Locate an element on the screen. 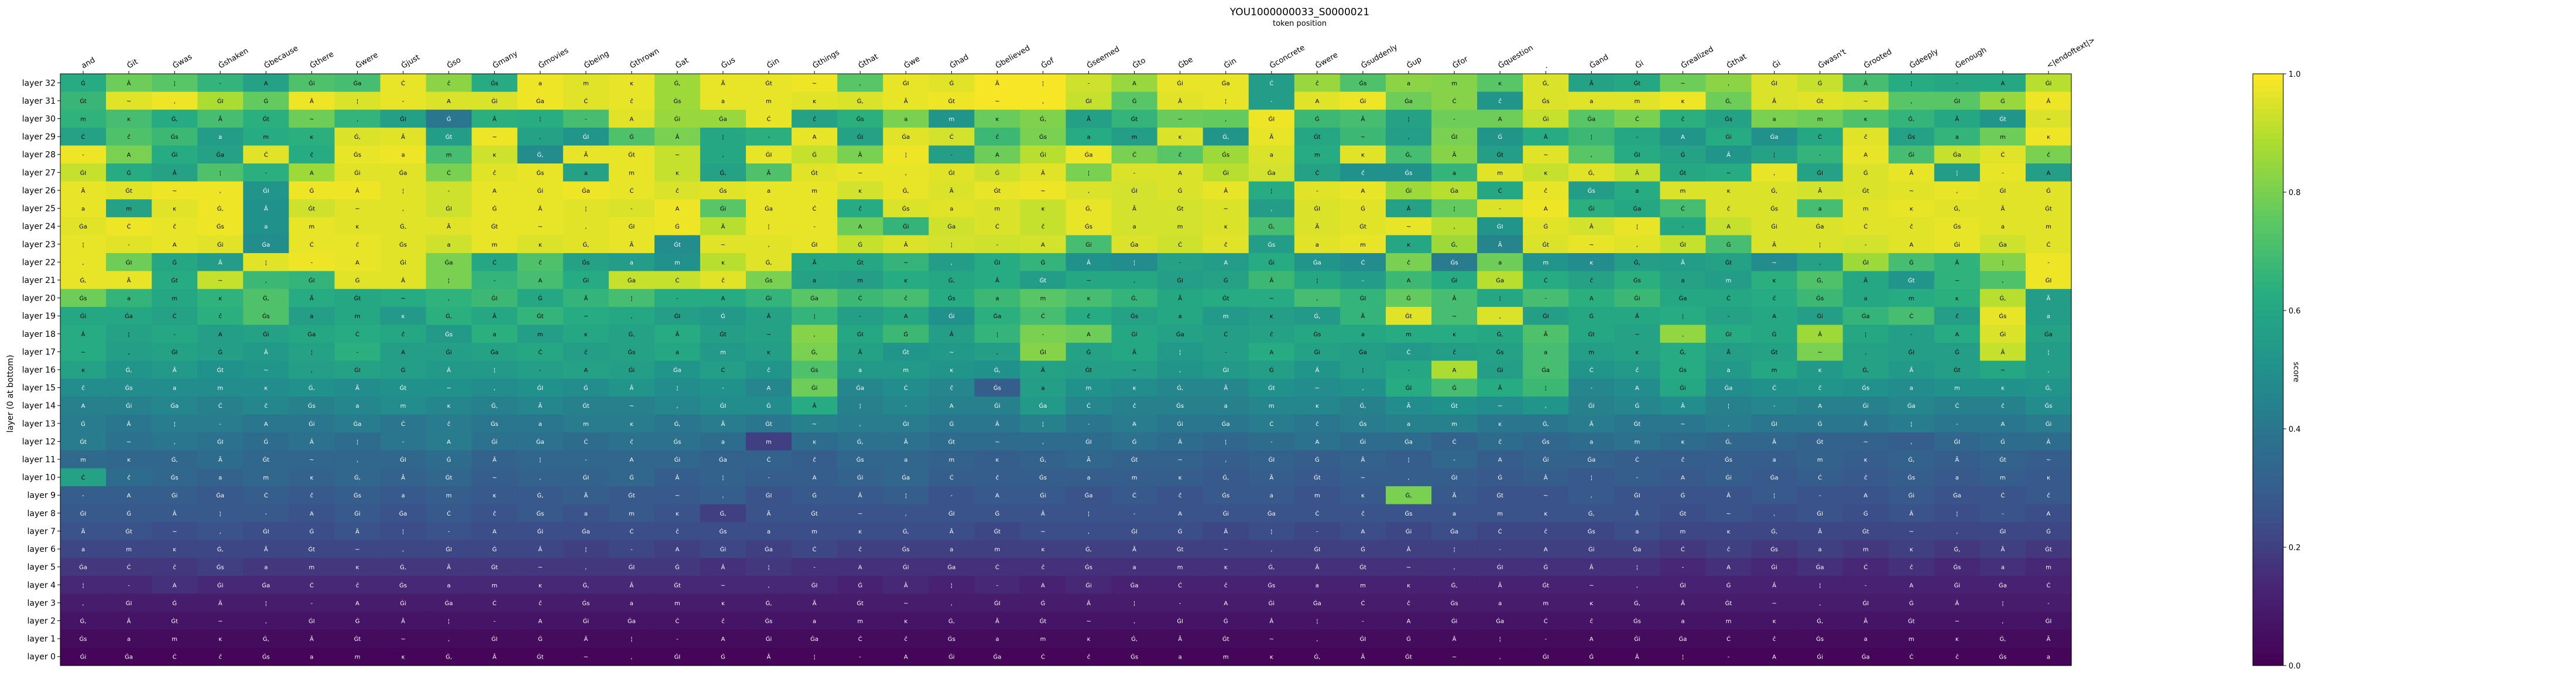 The image size is (2576, 679). heatmap-cell-label: A is located at coordinates (403, 352).